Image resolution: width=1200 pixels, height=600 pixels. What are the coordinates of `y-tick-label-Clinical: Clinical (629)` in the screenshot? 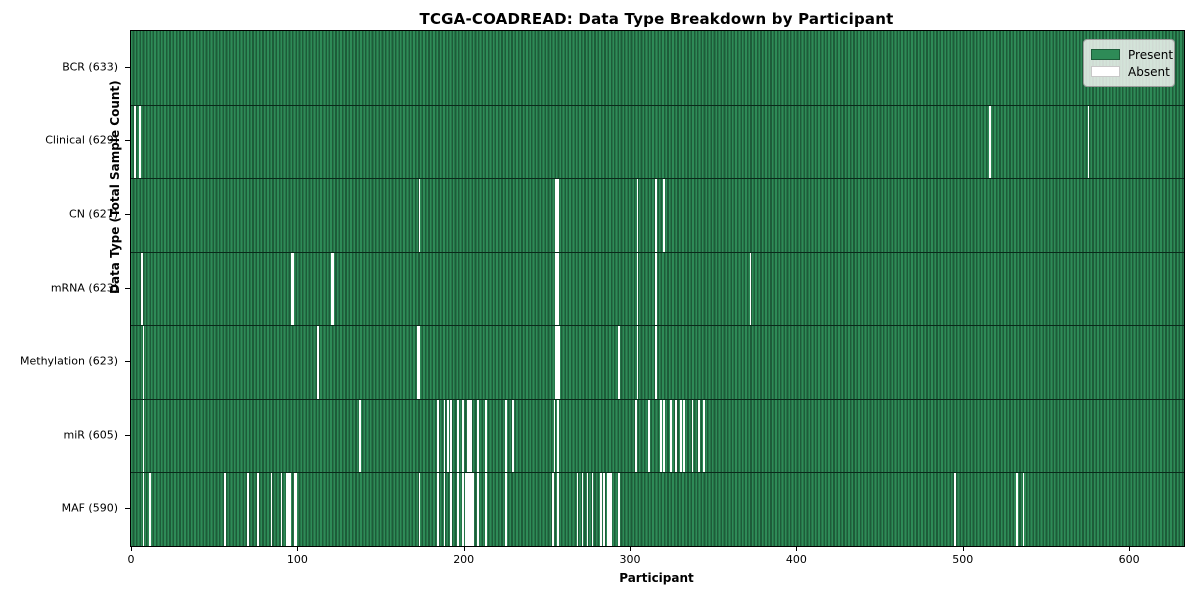 It's located at (81, 140).